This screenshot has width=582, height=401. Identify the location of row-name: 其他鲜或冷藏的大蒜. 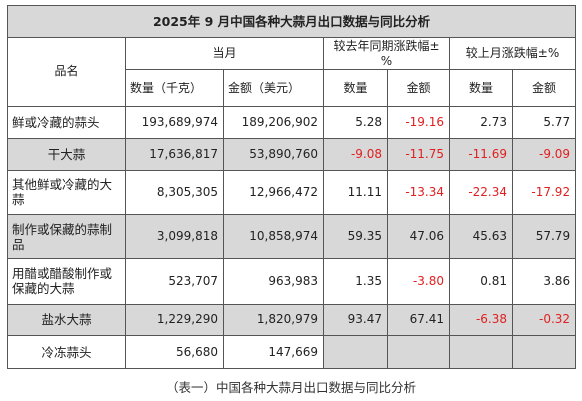
(66, 192).